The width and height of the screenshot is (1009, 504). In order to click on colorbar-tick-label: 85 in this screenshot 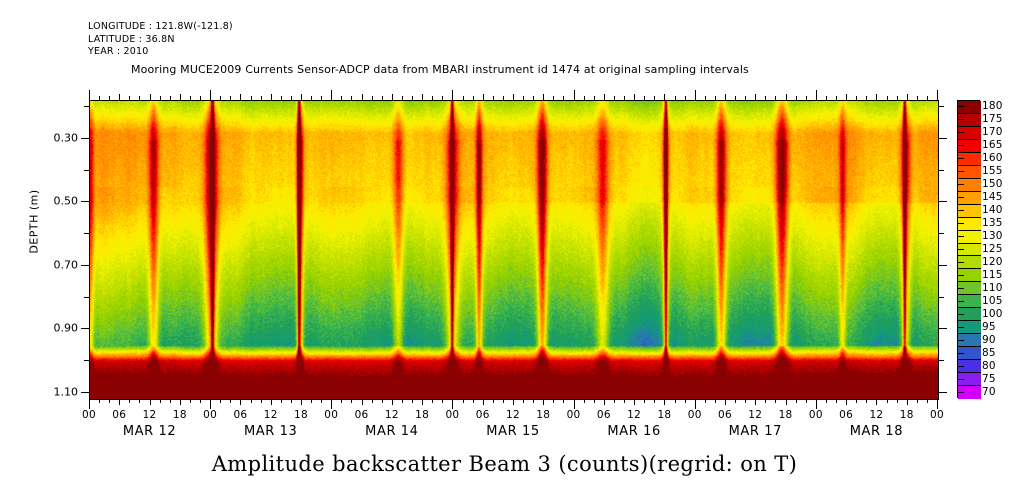, I will do `click(989, 352)`.